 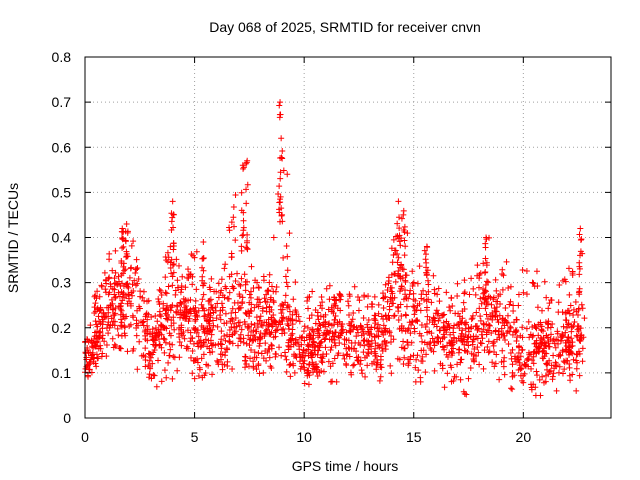 I want to click on y-tick-label: 0.3, so click(x=62, y=283).